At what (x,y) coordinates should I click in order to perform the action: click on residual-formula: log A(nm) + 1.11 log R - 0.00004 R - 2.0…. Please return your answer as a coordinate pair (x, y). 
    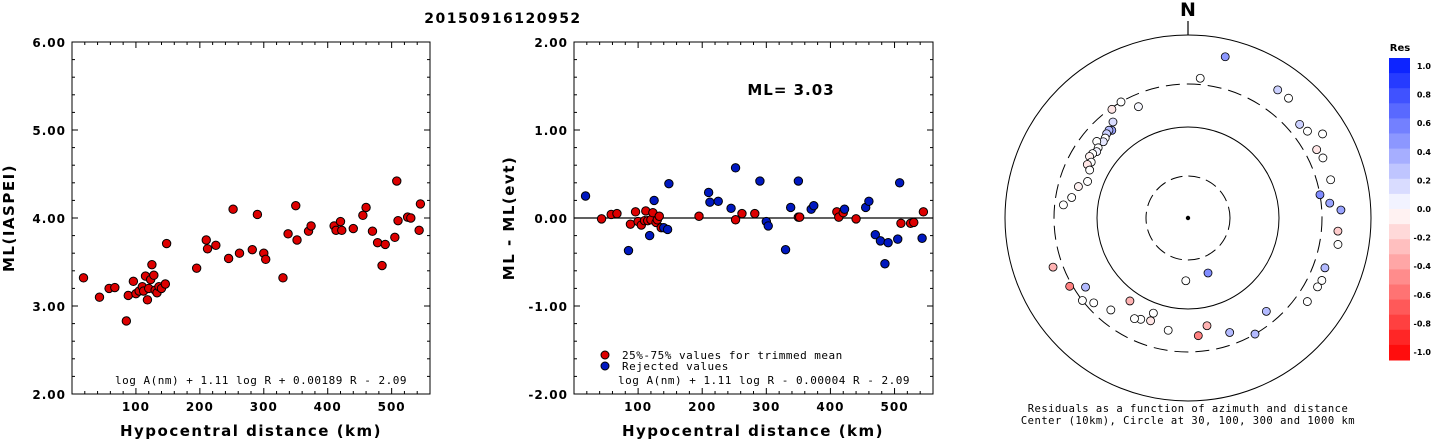
    Looking at the image, I should click on (764, 380).